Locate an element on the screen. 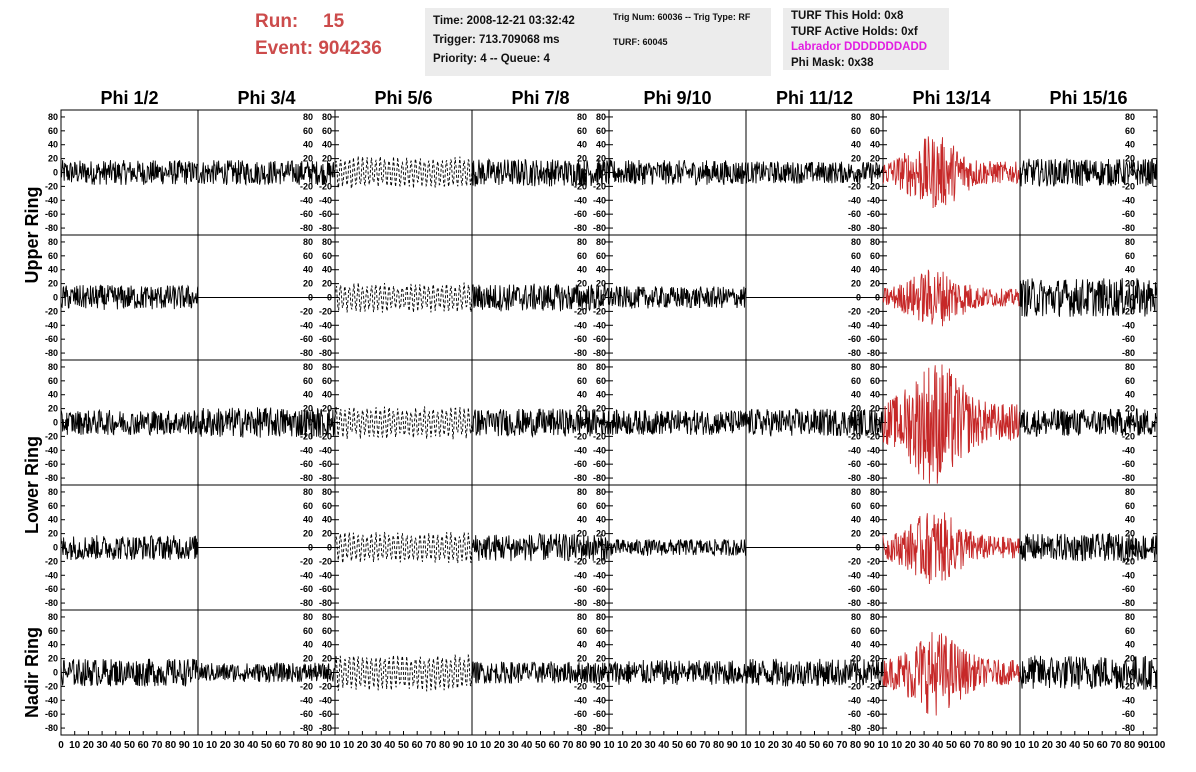  xtick-label-51: 10 is located at coordinates (760, 745).